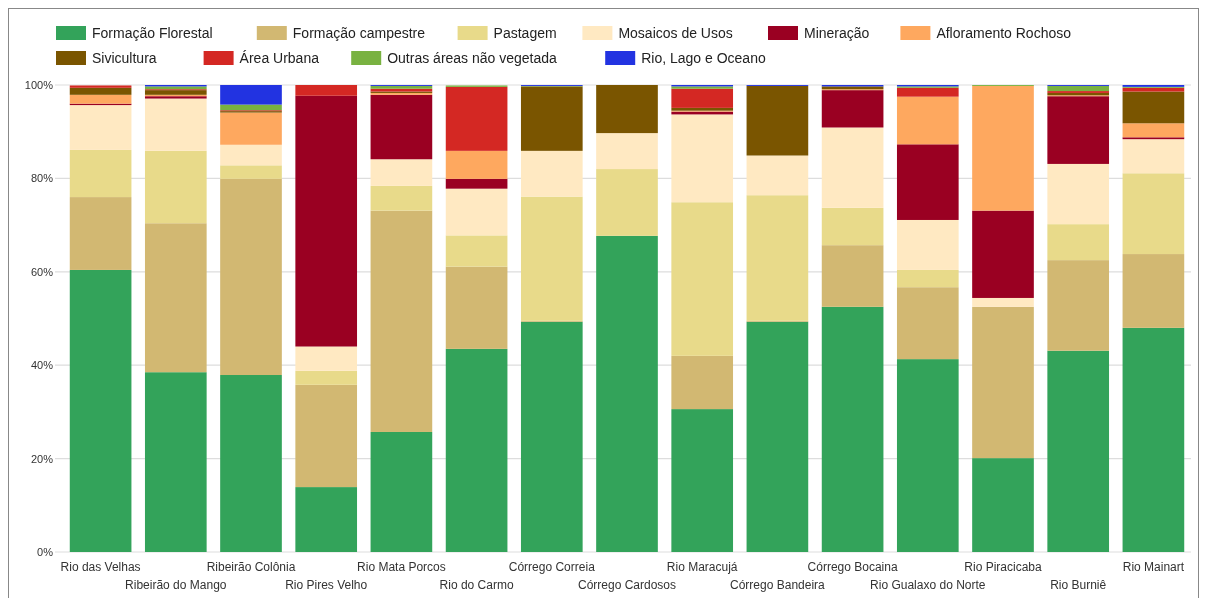 Image resolution: width=1207 pixels, height=600 pixels. What do you see at coordinates (359, 33) in the screenshot?
I see `legend-label: Formação campestre` at bounding box center [359, 33].